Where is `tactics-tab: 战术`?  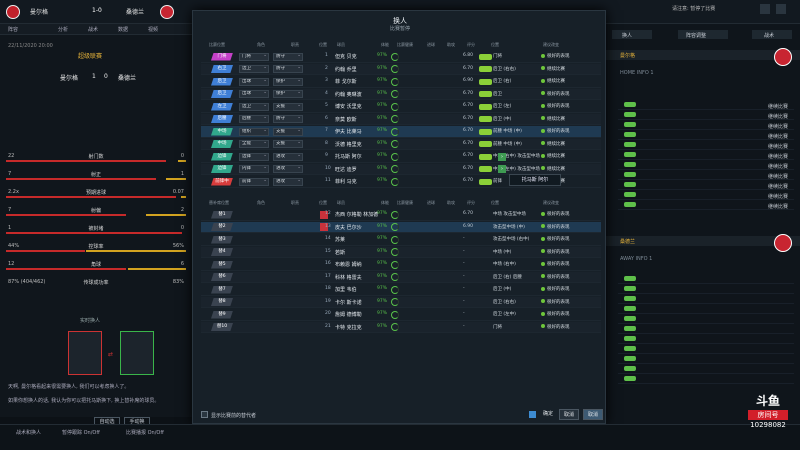 tactics-tab: 战术 is located at coordinates (772, 34).